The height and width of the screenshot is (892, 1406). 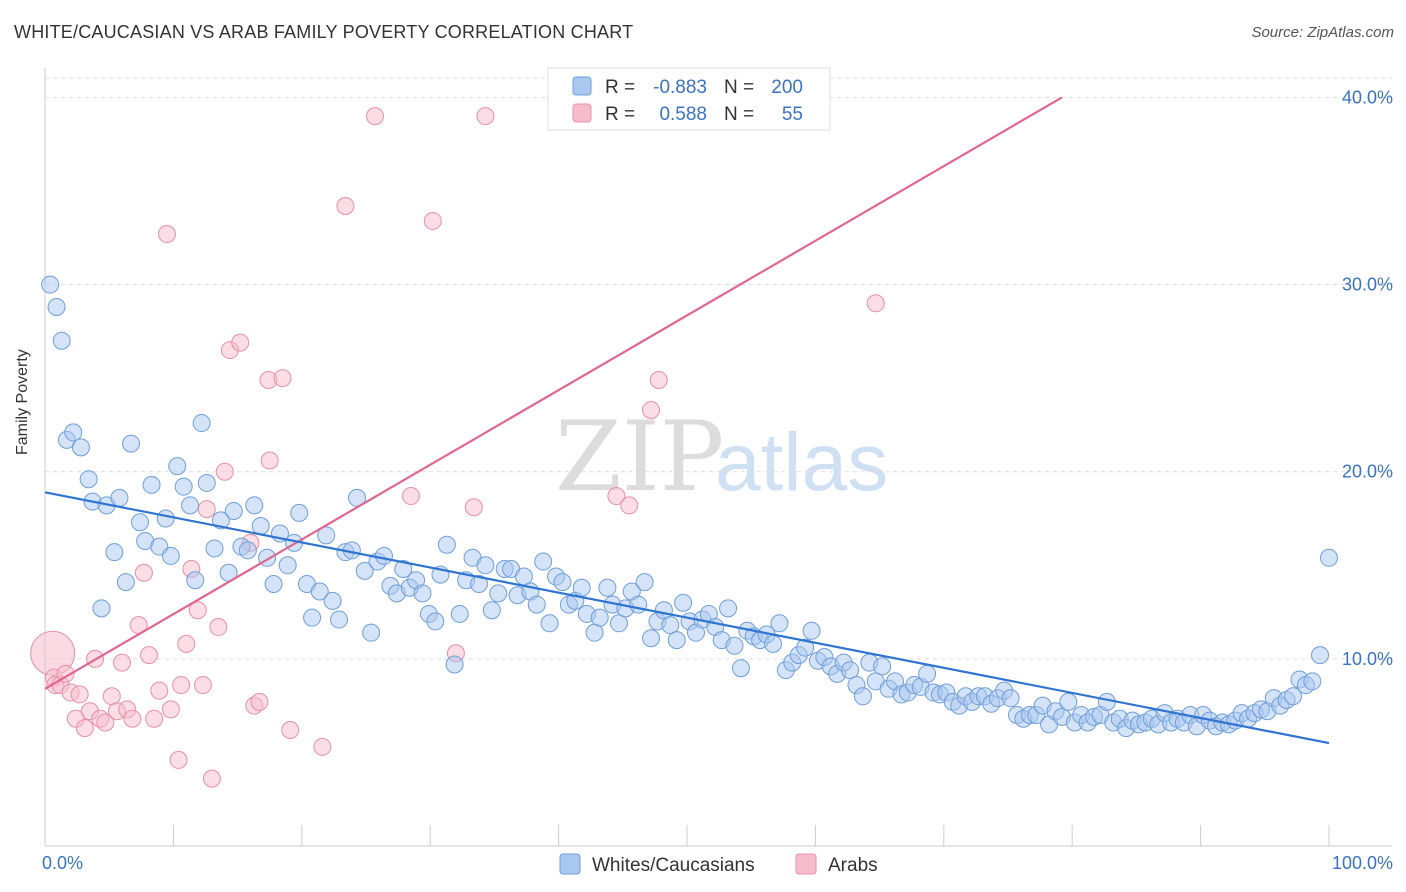 What do you see at coordinates (1362, 863) in the screenshot?
I see `x-tick-label: 100.0%` at bounding box center [1362, 863].